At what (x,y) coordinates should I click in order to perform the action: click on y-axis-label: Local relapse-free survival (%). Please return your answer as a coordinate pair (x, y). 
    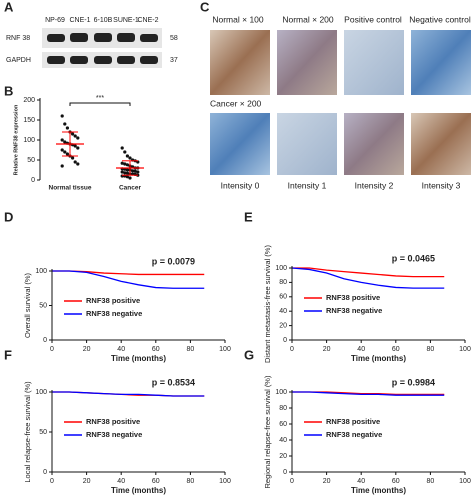
    Looking at the image, I should click on (27, 432).